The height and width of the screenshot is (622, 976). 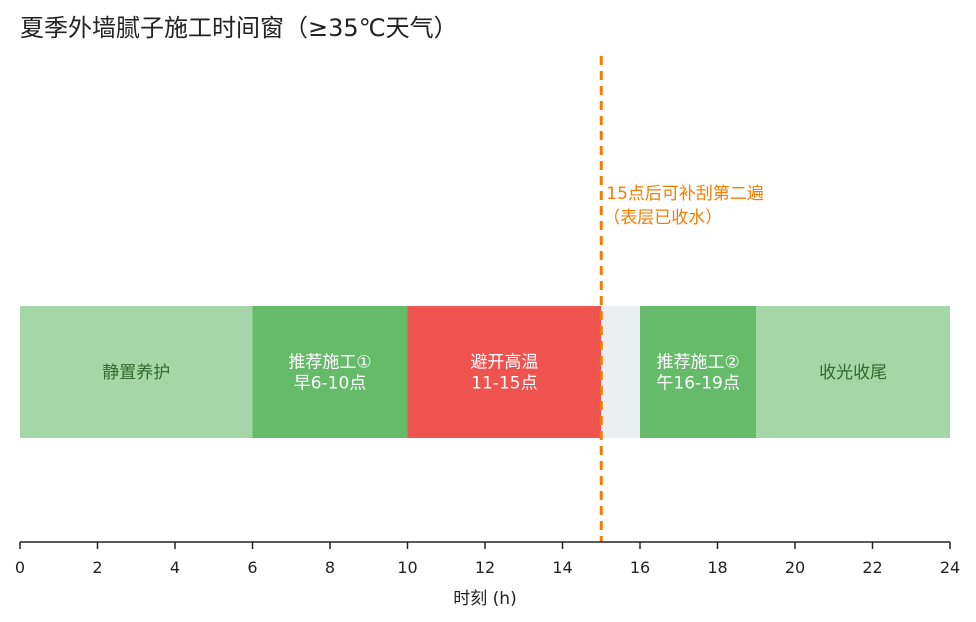 What do you see at coordinates (872, 567) in the screenshot?
I see `x-tick-label-22: 22` at bounding box center [872, 567].